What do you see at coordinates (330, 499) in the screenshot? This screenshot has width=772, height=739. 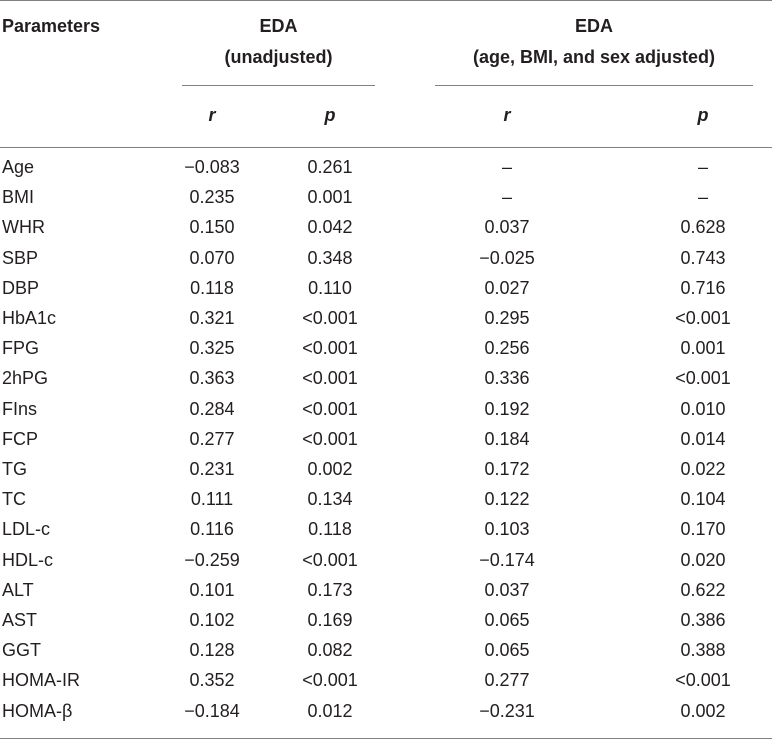 I see `cell-unadjusted-p: 0.134` at bounding box center [330, 499].